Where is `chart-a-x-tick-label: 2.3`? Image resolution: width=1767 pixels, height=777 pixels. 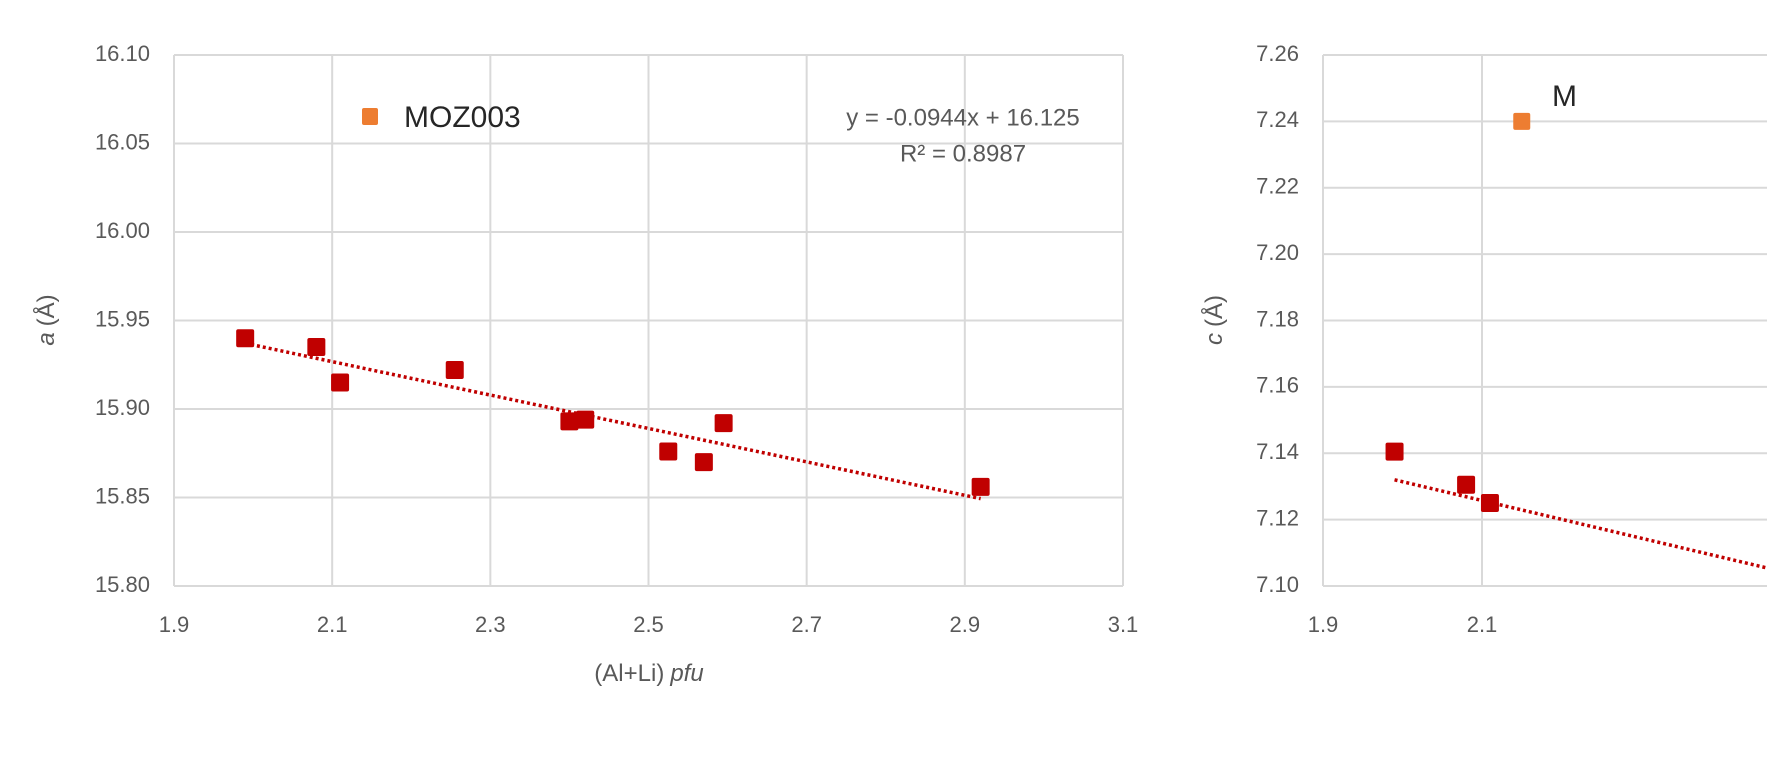
chart-a-x-tick-label: 2.3 is located at coordinates (490, 624).